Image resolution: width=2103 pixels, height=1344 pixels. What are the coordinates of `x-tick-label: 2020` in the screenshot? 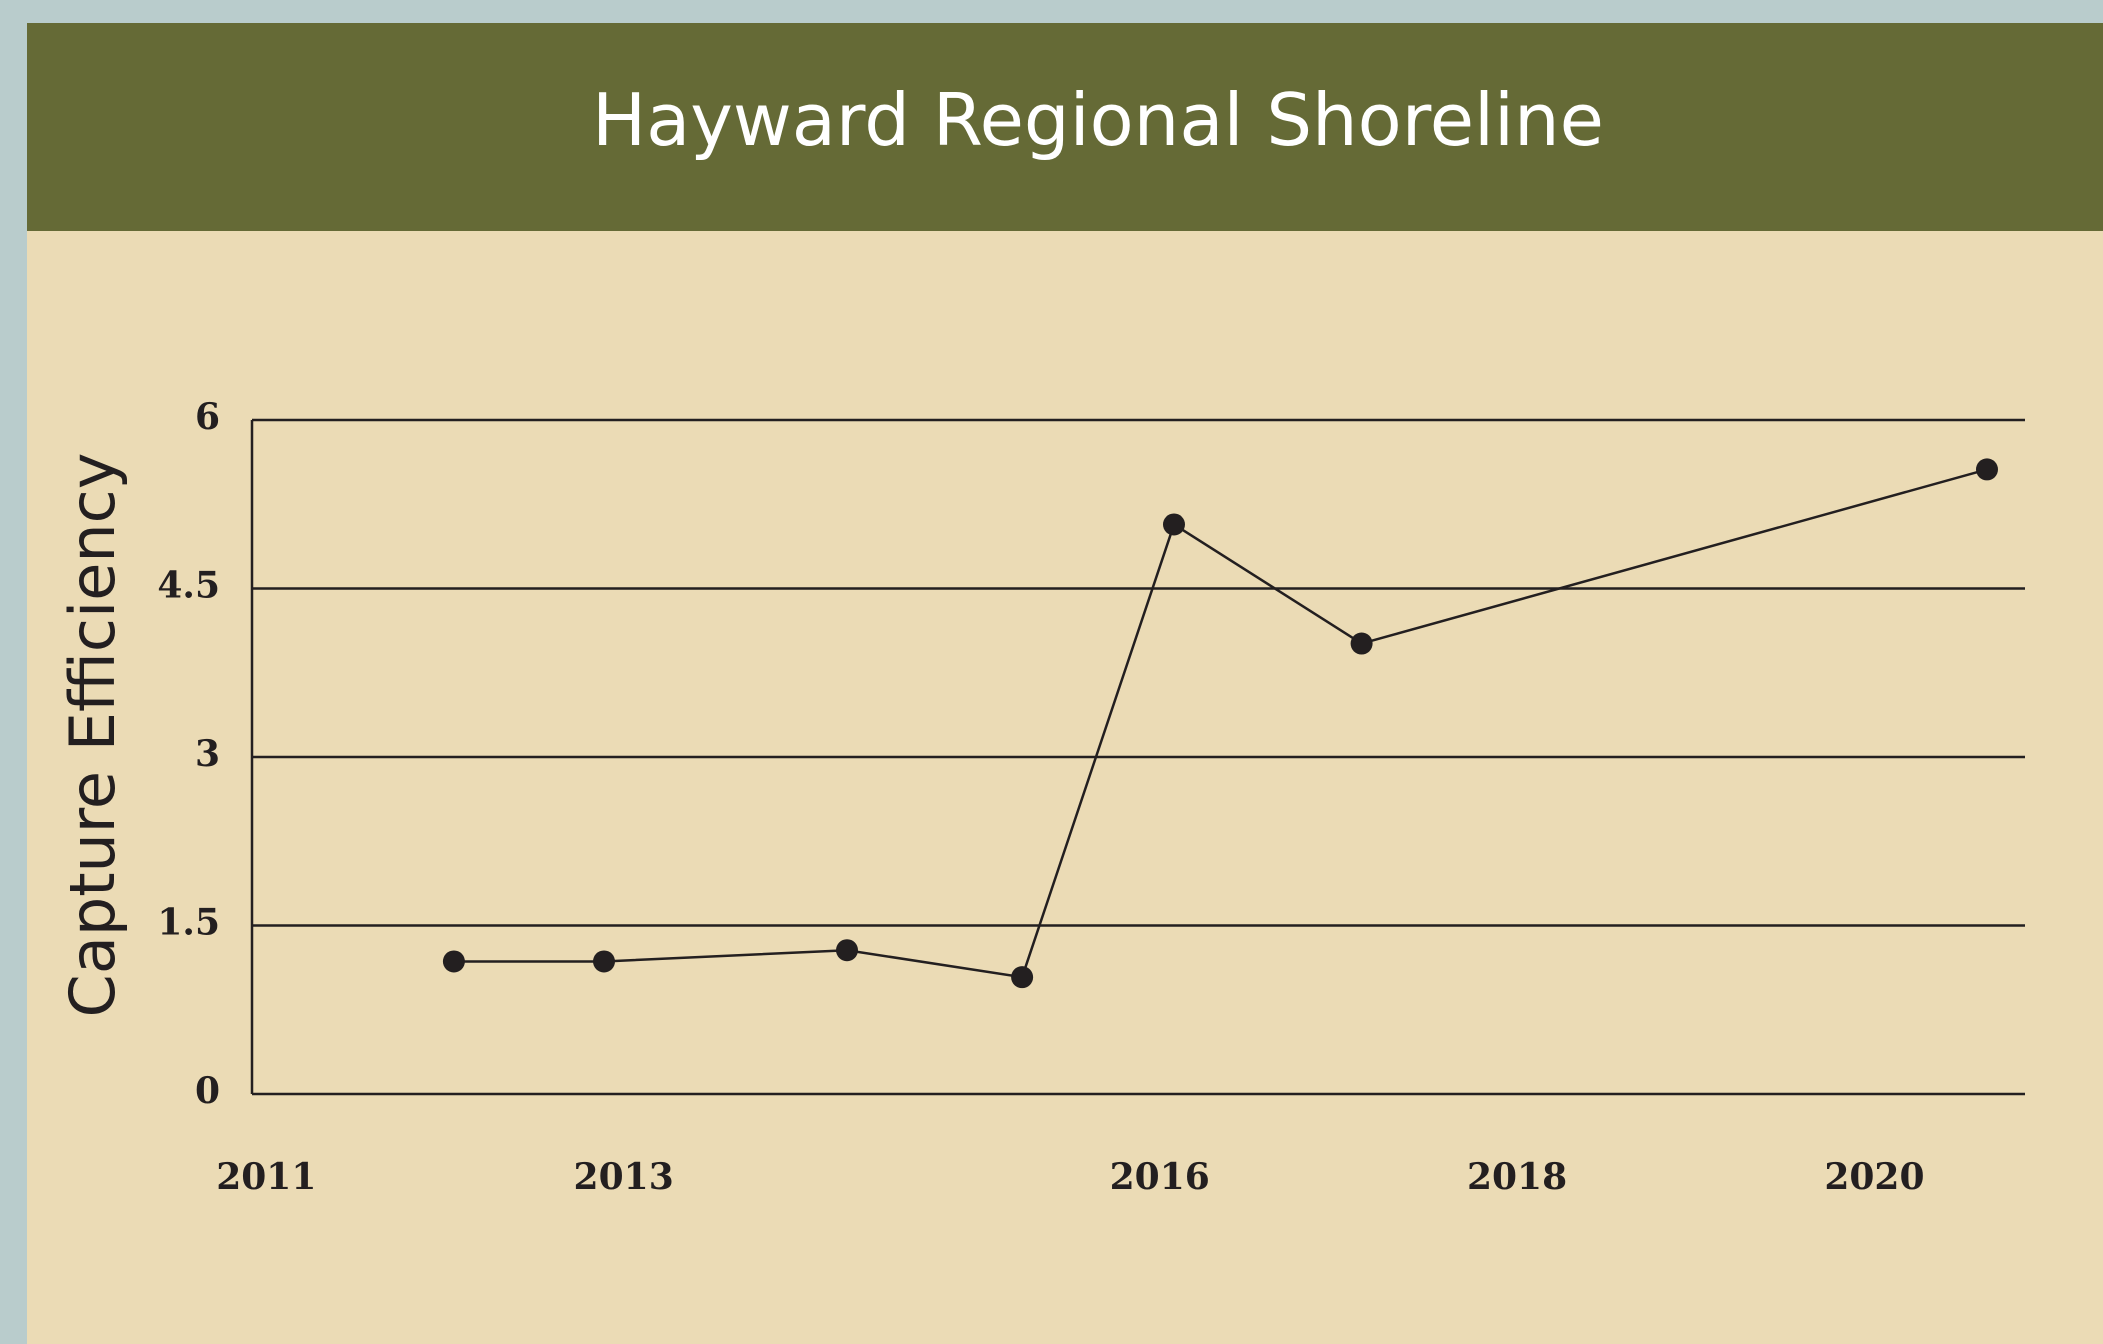 It's located at (1874, 1177).